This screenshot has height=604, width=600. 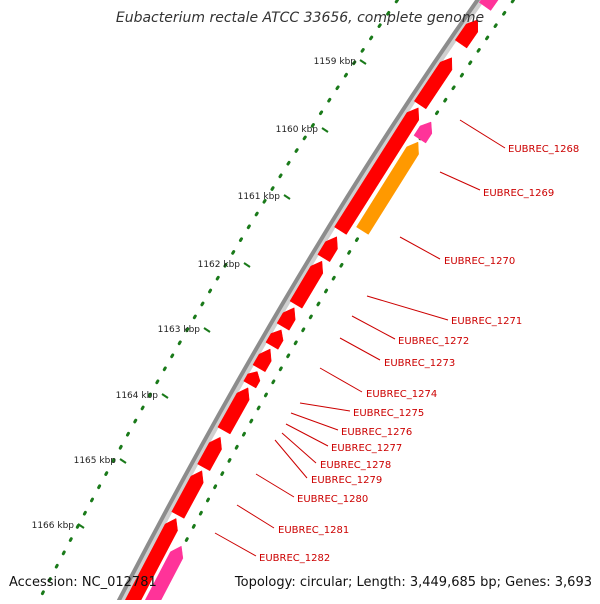 I want to click on gene-label: EUBREC_1269, so click(x=518, y=193).